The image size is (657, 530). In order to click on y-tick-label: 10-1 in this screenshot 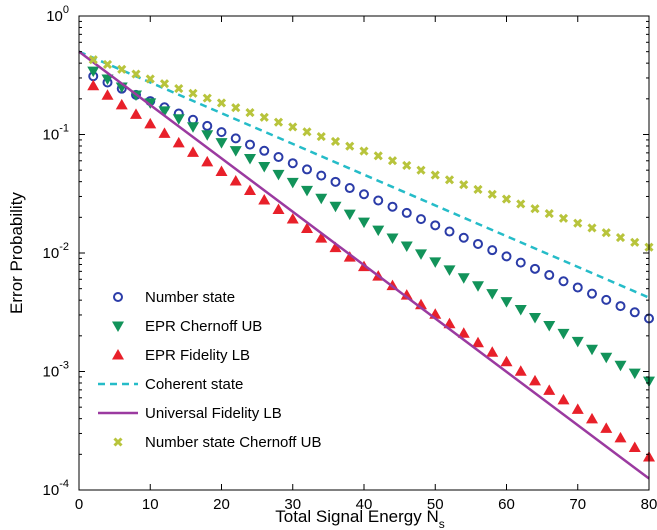, I will do `click(56, 133)`.